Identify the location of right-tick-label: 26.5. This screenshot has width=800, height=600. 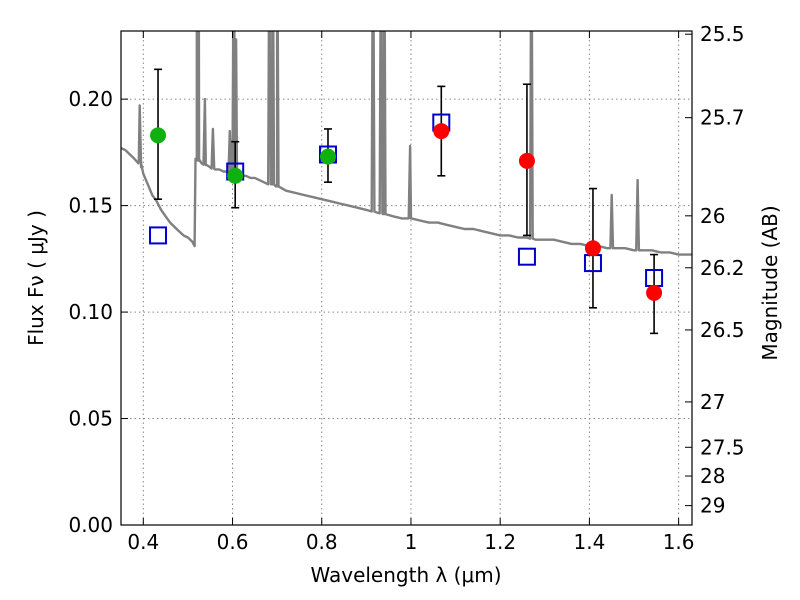
(722, 330).